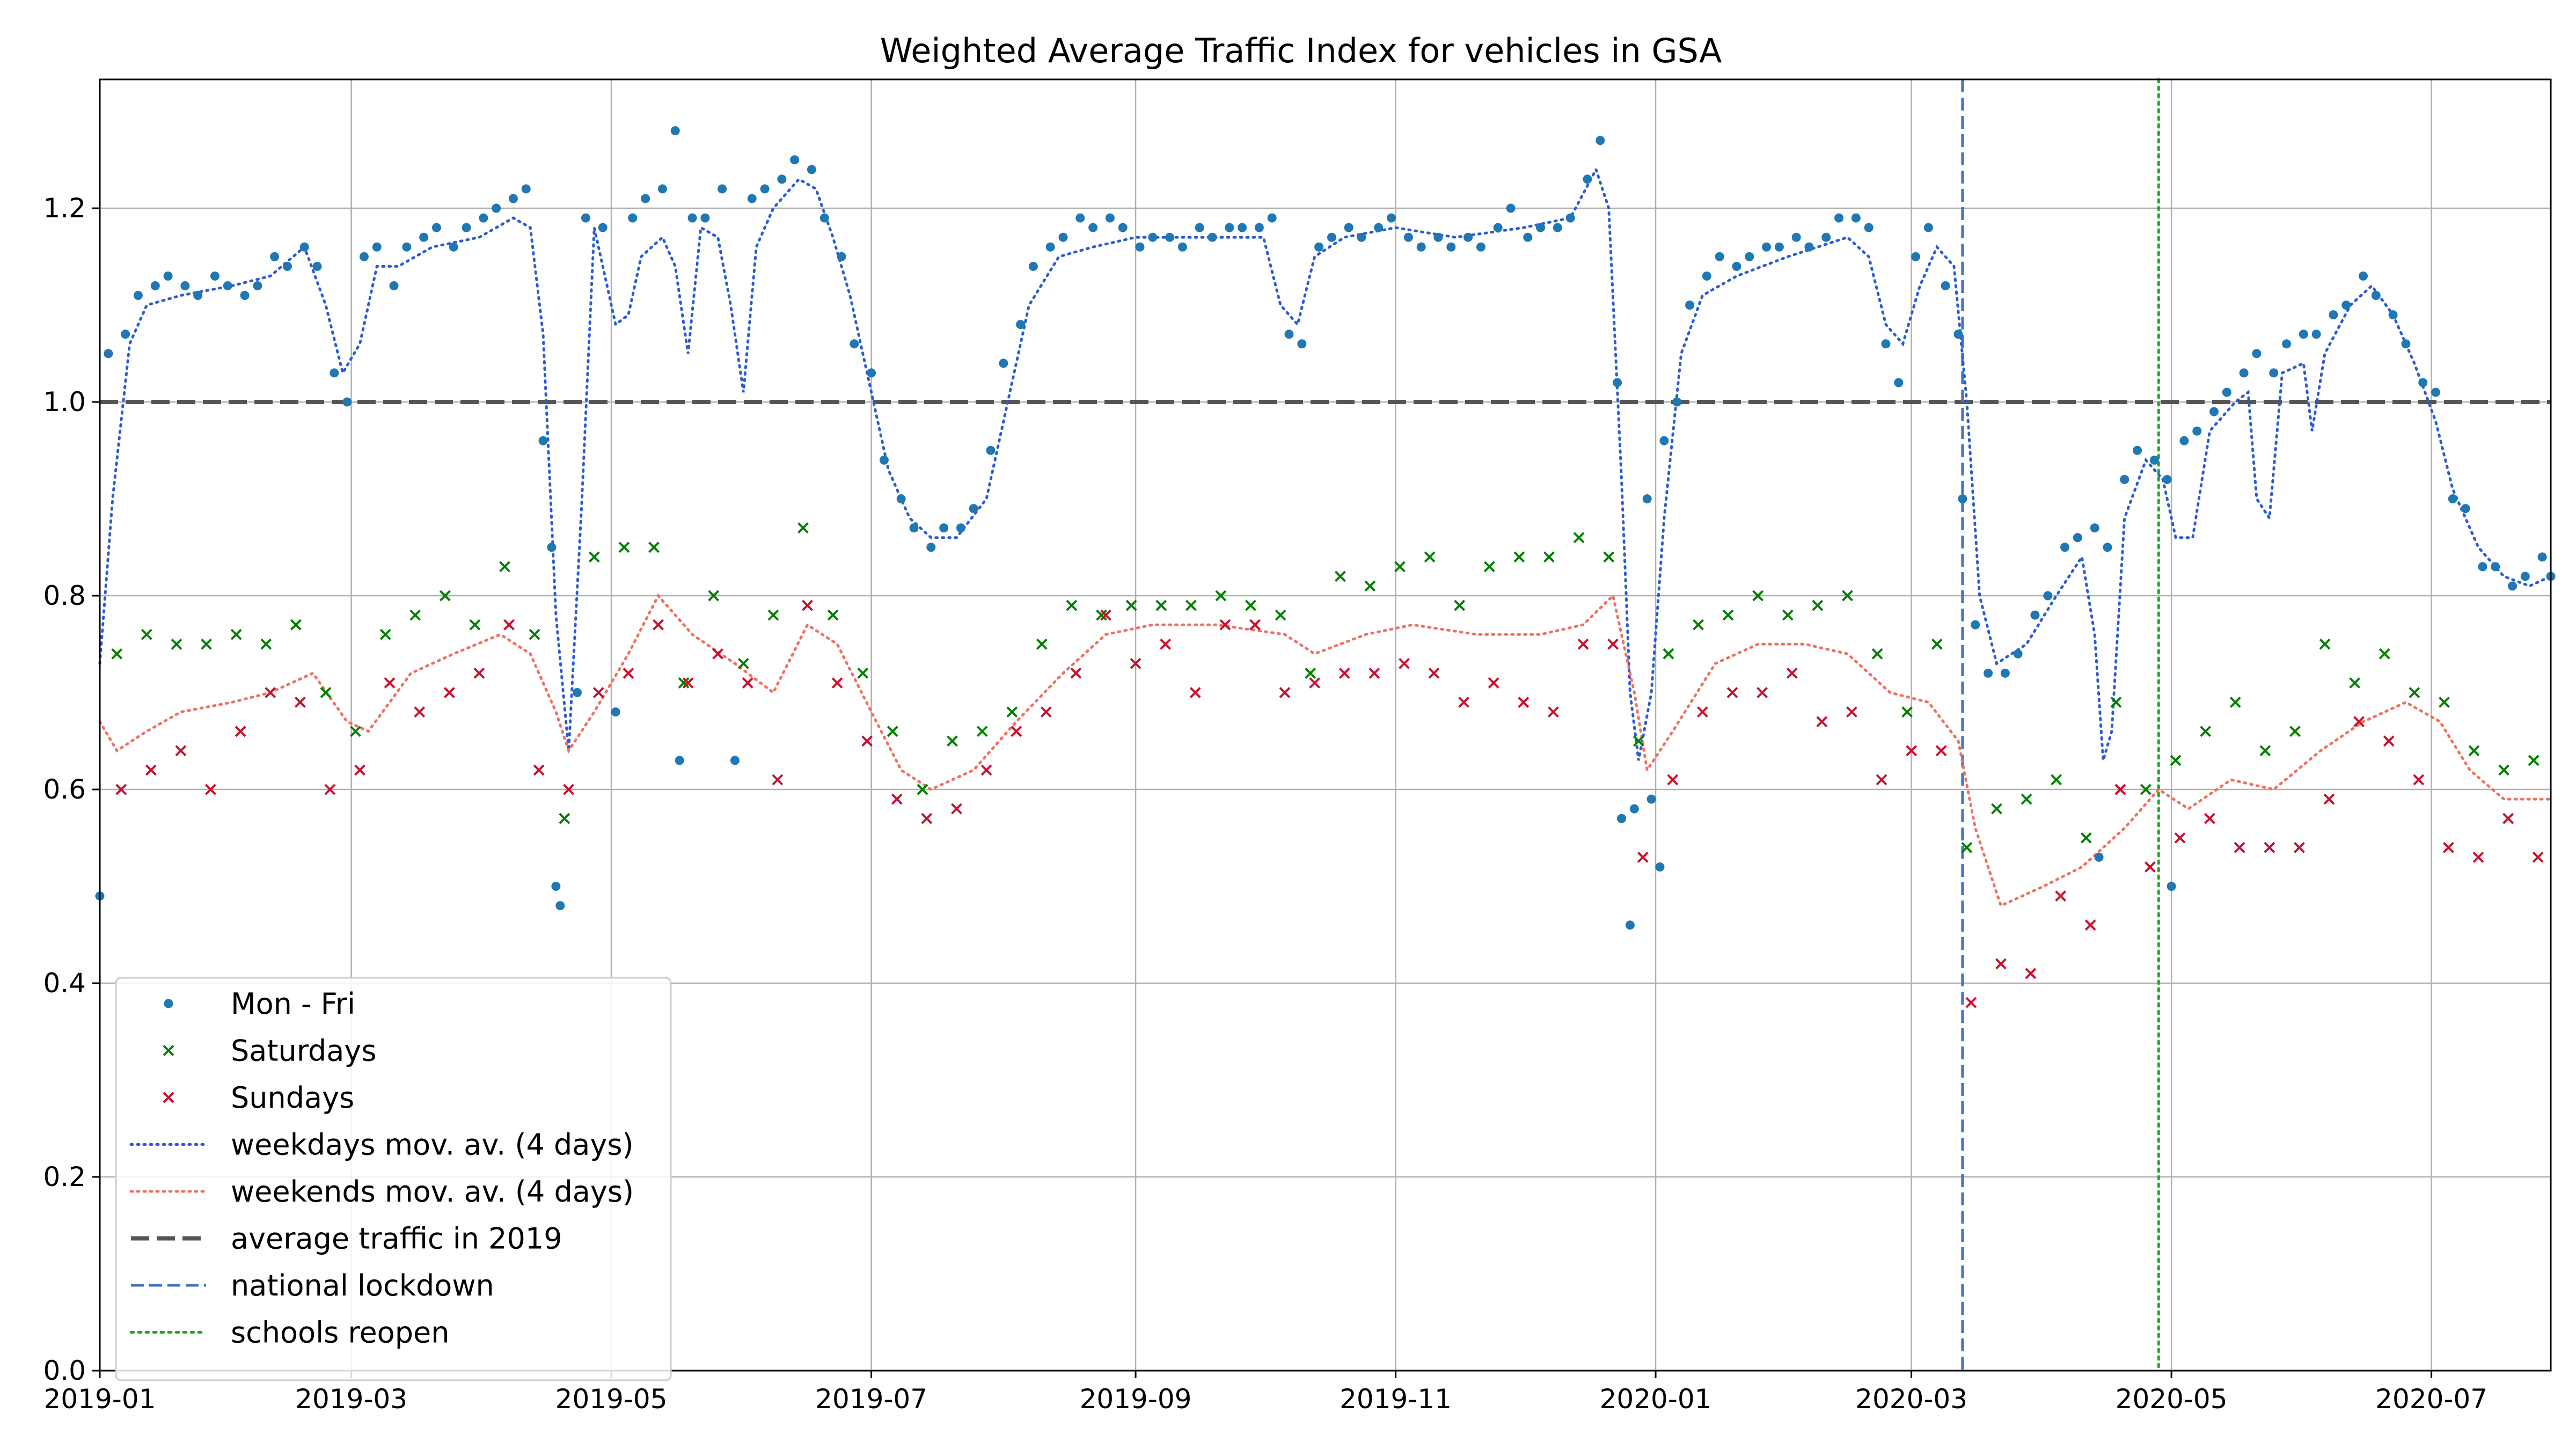 The image size is (2576, 1449). What do you see at coordinates (64, 208) in the screenshot?
I see `y-tick-label: 1.2` at bounding box center [64, 208].